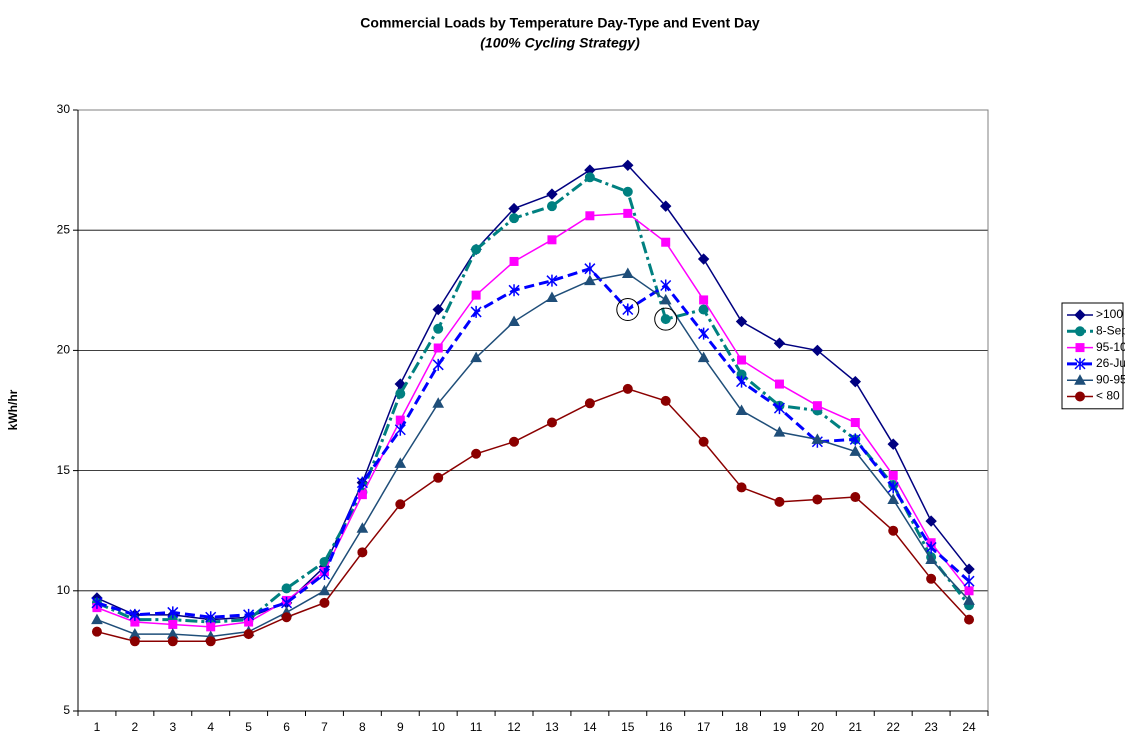  I want to click on x-tick-label: 13, so click(552, 727).